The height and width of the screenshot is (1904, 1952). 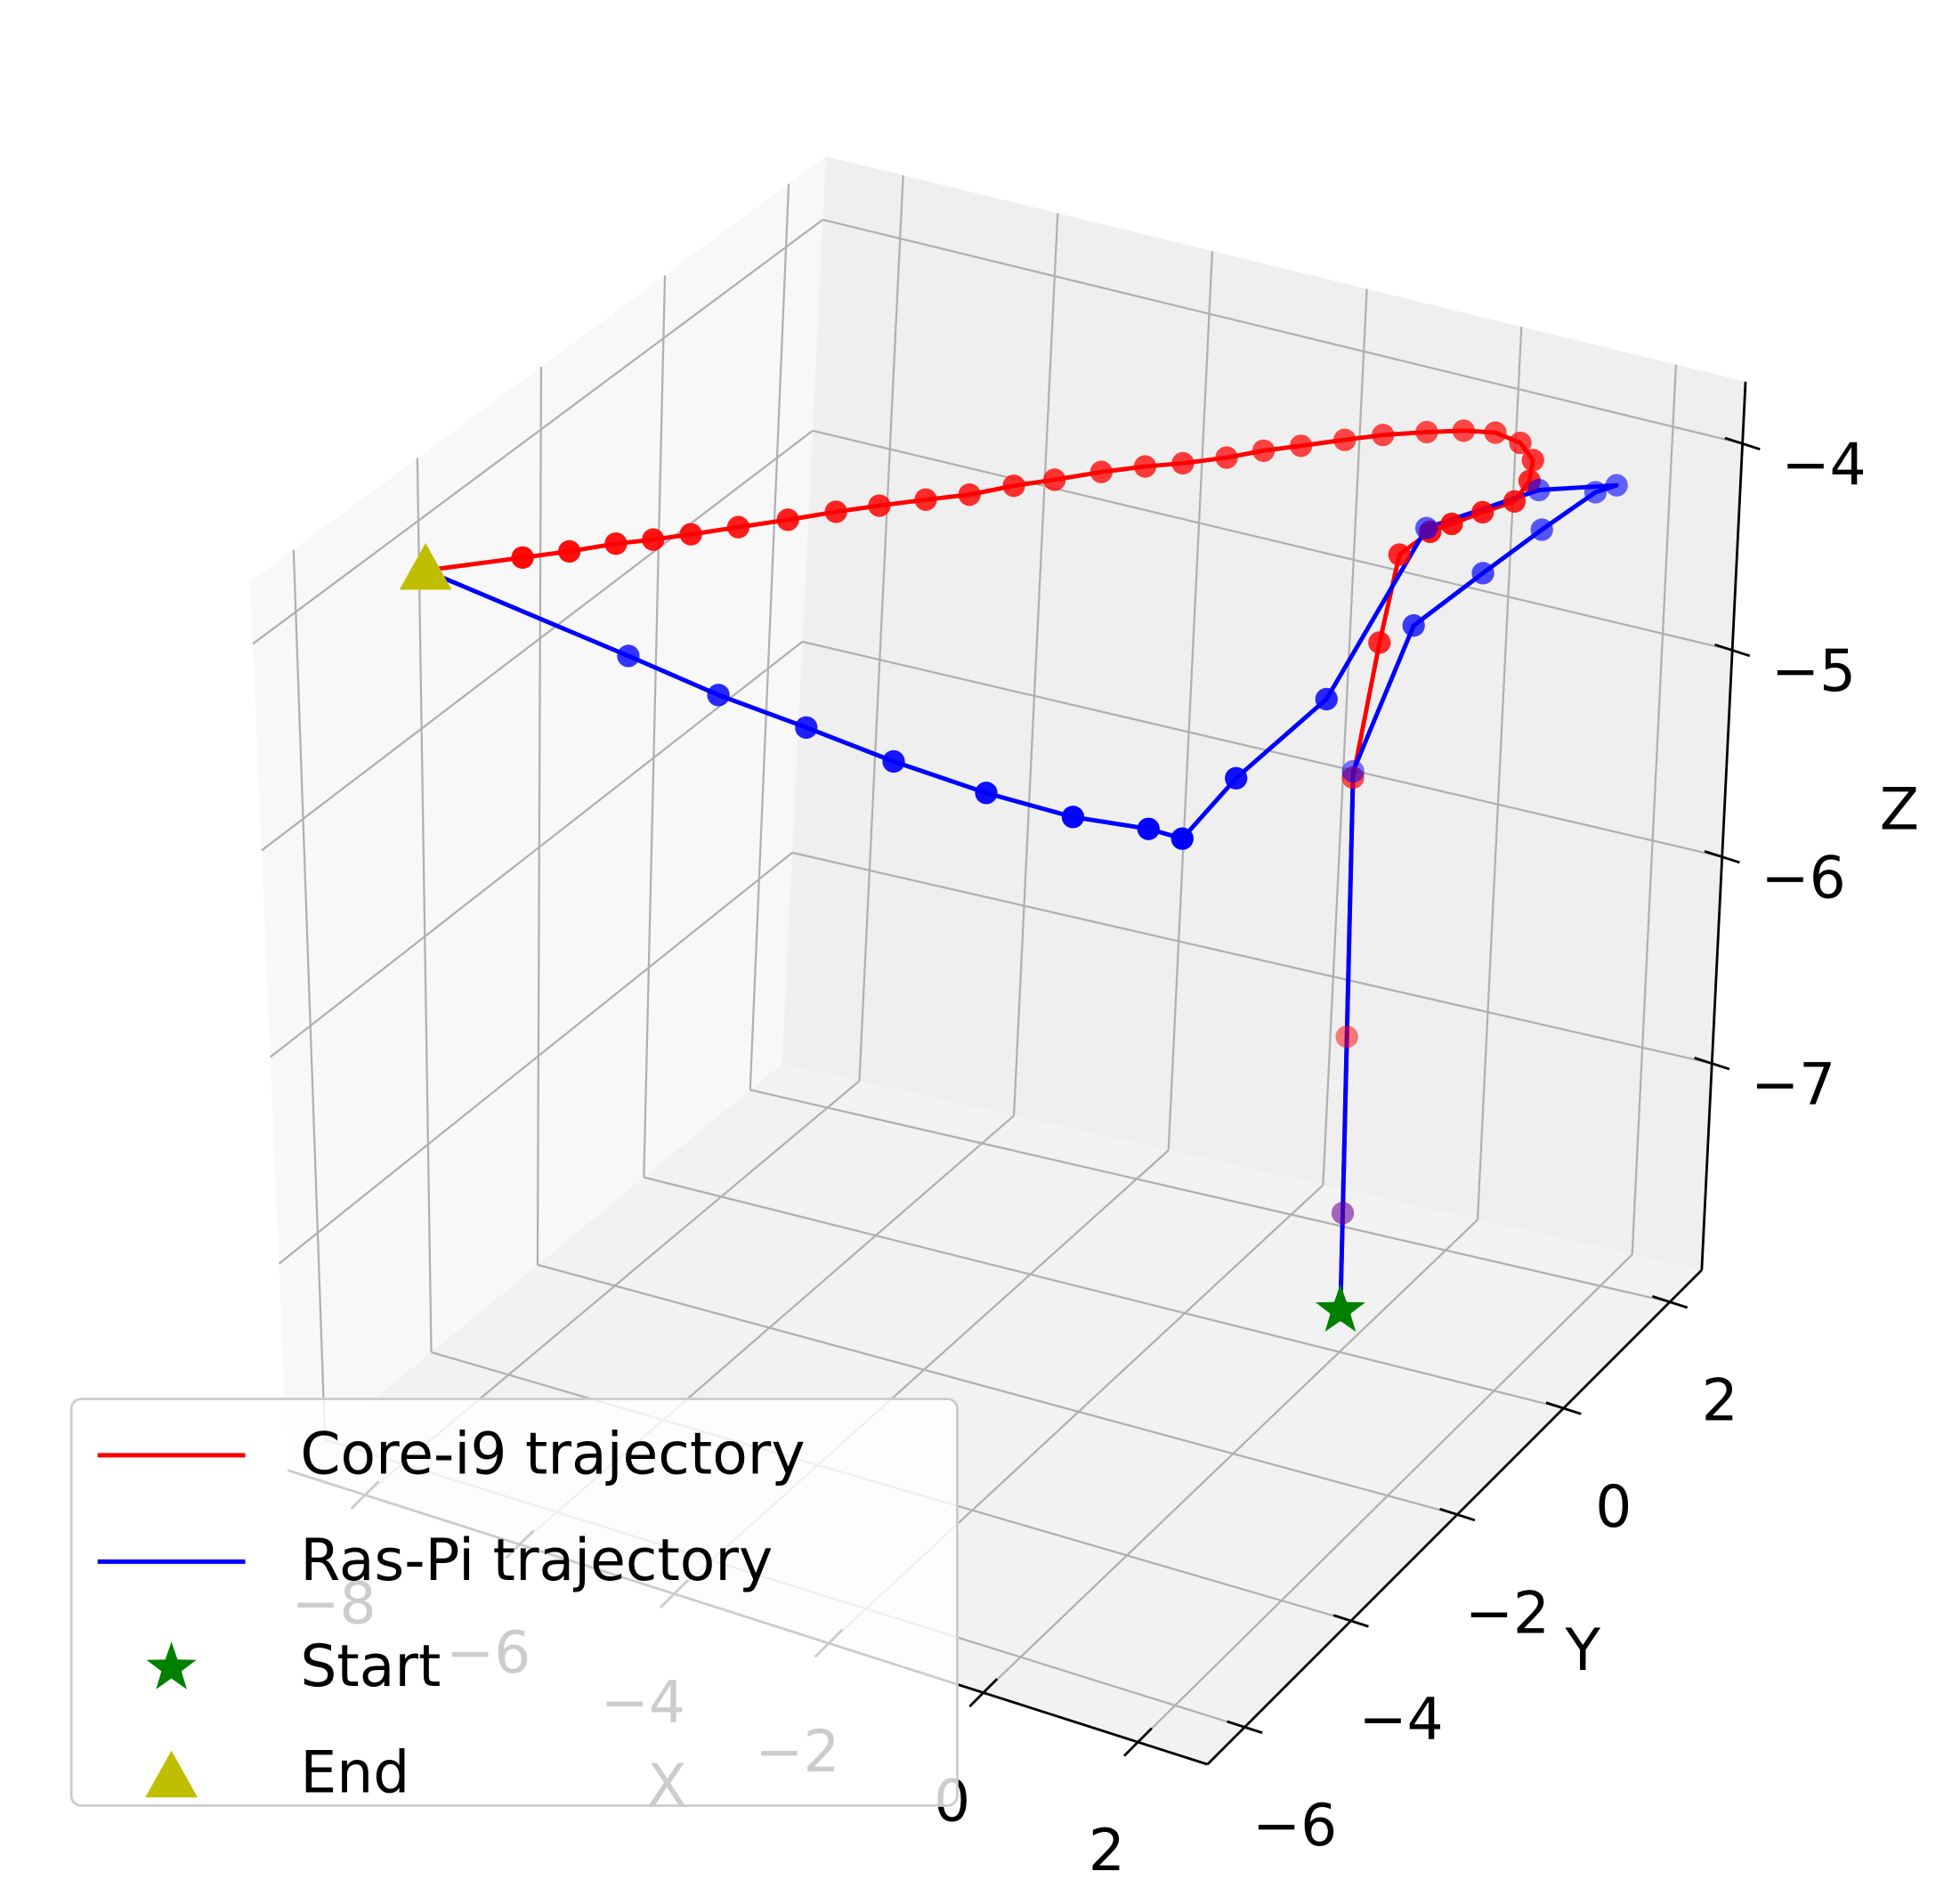 What do you see at coordinates (1340, 1309) in the screenshot?
I see `star-marker` at bounding box center [1340, 1309].